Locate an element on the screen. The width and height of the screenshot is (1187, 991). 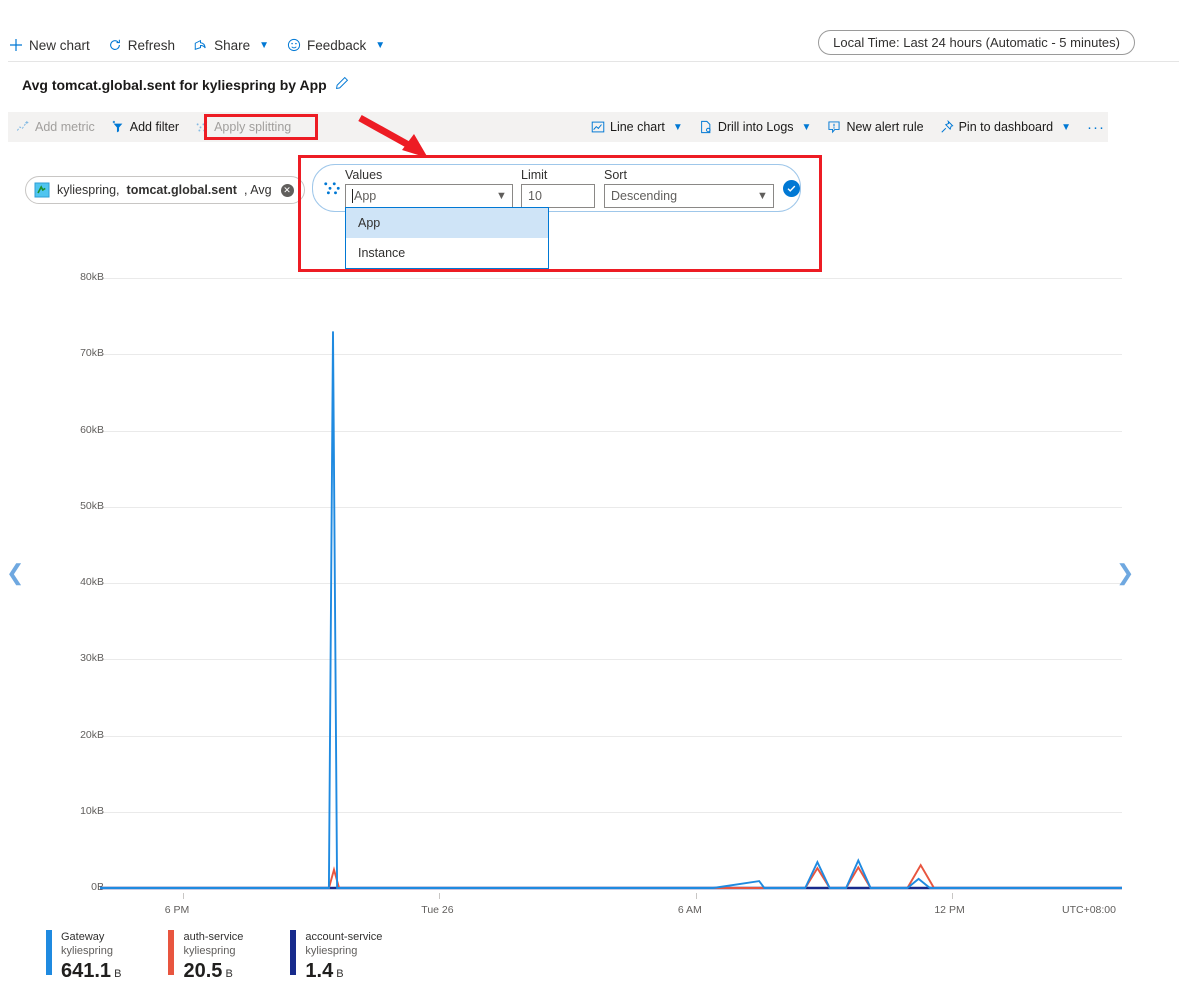
refresh-icon is located at coordinates (115, 45).